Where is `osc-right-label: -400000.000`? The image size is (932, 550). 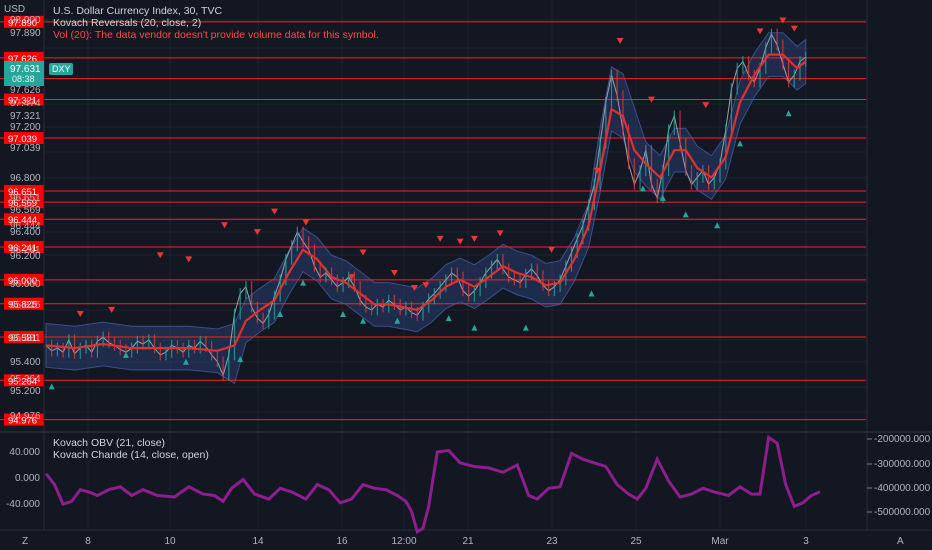
osc-right-label: -400000.000 is located at coordinates (902, 488).